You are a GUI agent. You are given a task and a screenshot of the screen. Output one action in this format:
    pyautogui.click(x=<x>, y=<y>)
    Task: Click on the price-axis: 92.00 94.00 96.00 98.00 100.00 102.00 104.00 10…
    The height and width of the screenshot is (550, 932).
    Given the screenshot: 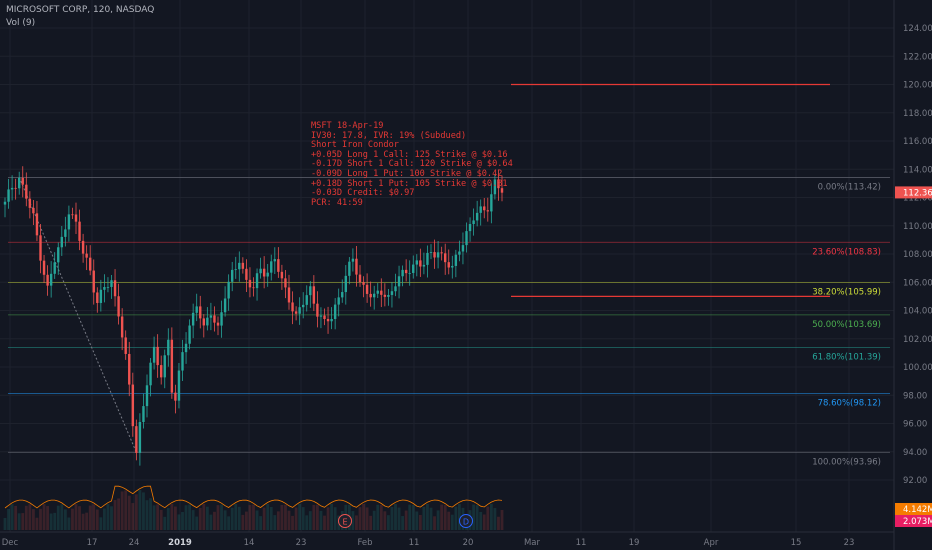 What is the action you would take?
    pyautogui.click(x=912, y=275)
    